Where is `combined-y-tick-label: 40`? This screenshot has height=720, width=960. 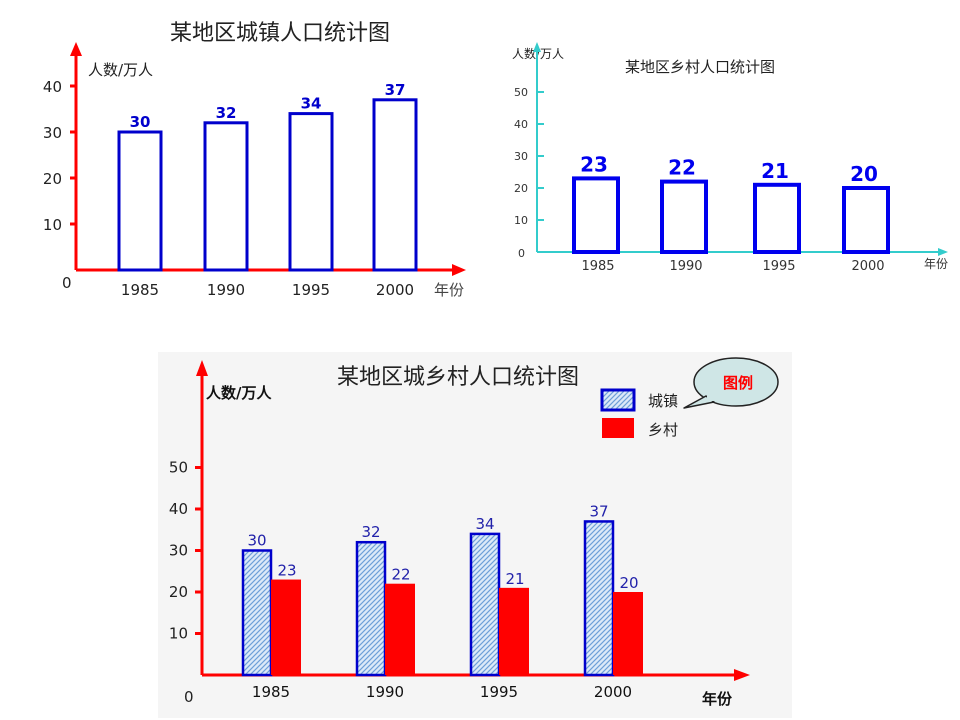 combined-y-tick-label: 40 is located at coordinates (178, 509).